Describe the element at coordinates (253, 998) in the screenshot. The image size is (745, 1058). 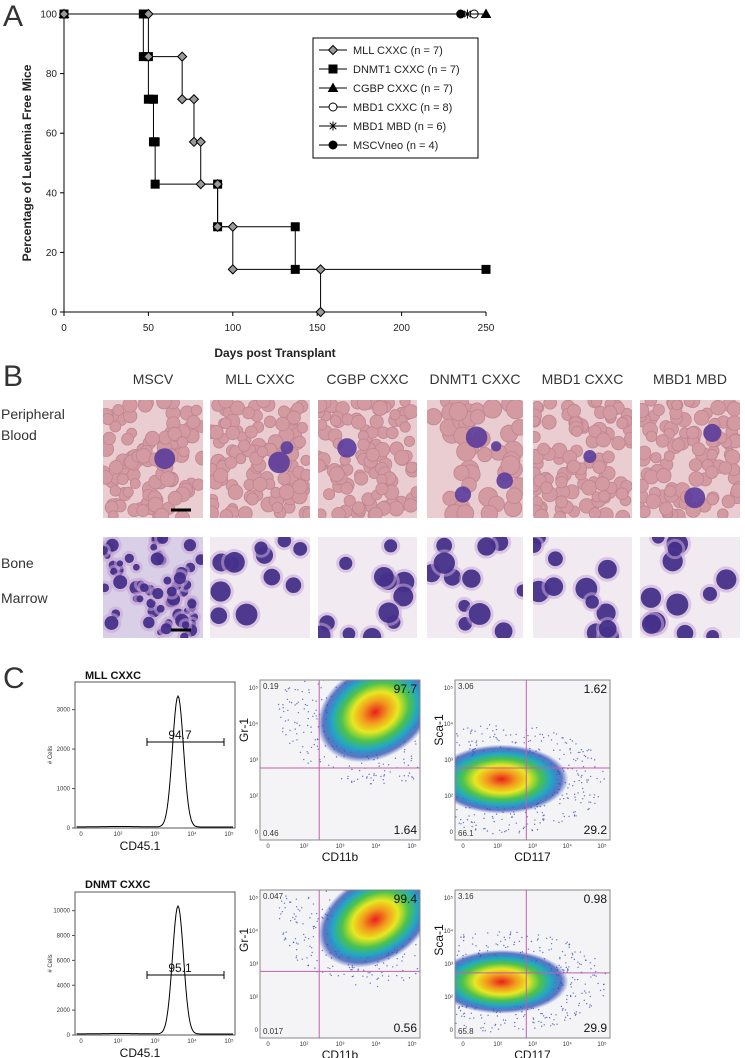
I see `y-tick-label: 10²` at that location.